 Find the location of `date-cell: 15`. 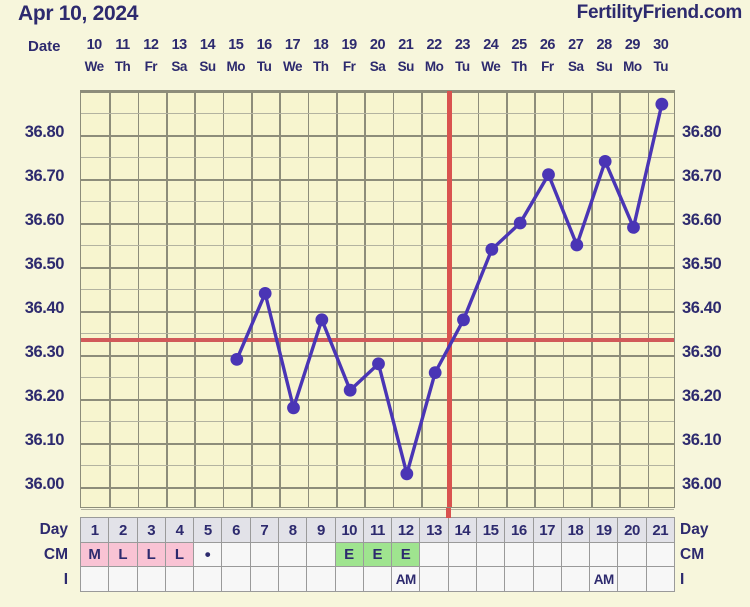

date-cell: 15 is located at coordinates (236, 45).